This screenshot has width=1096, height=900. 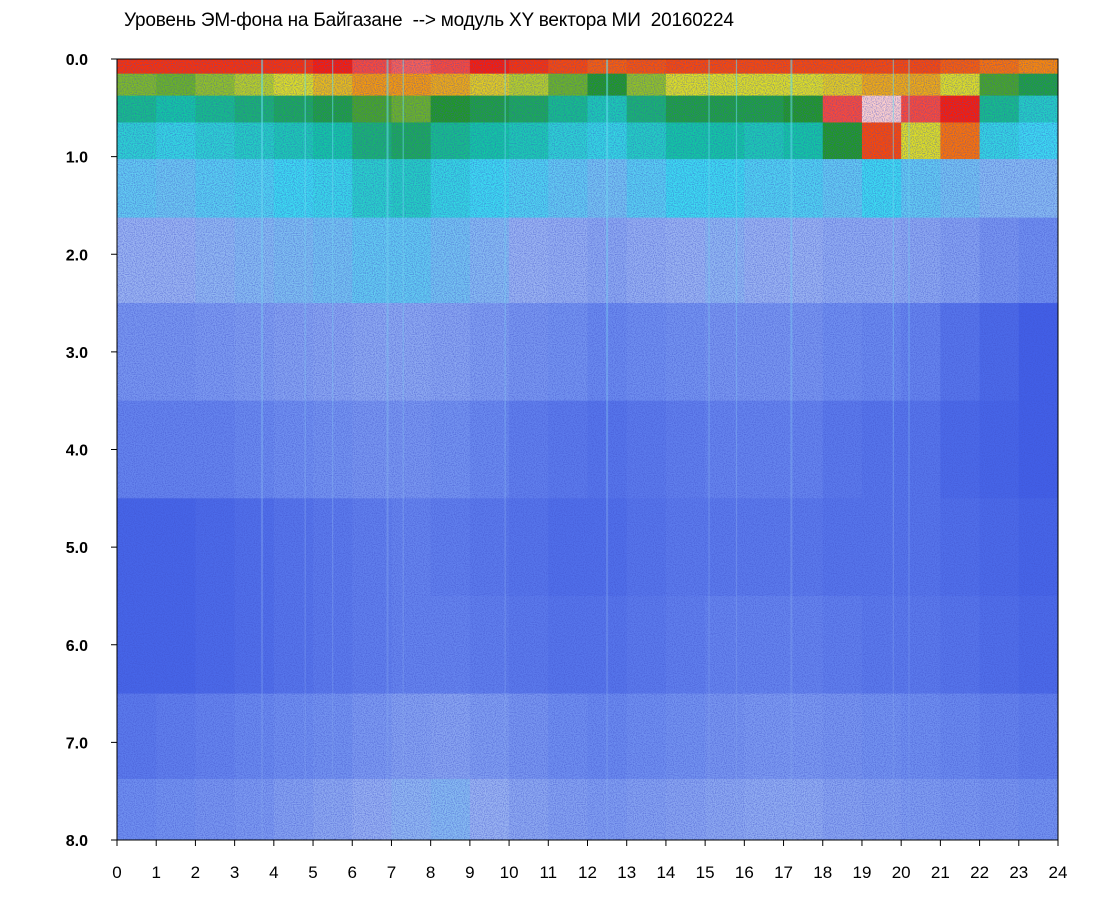 What do you see at coordinates (861, 872) in the screenshot?
I see `x-tick-label: 19` at bounding box center [861, 872].